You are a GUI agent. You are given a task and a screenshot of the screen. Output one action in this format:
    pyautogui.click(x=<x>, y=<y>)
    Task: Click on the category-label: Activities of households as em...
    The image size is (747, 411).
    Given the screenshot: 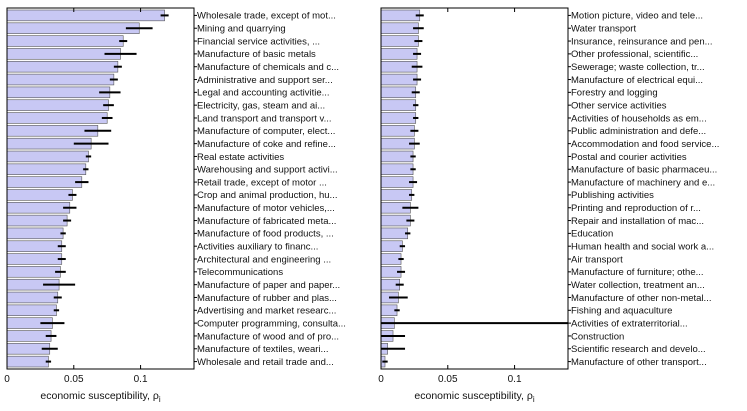 What is the action you would take?
    pyautogui.click(x=639, y=118)
    